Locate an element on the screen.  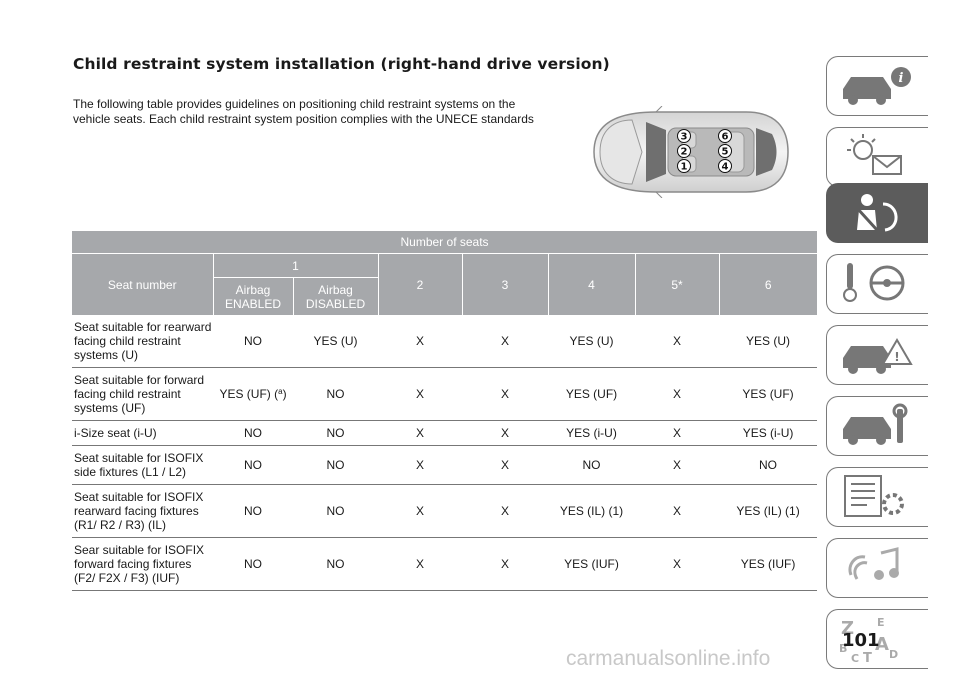
seat-4-cell: YES (UF) is located at coordinates (591, 394).